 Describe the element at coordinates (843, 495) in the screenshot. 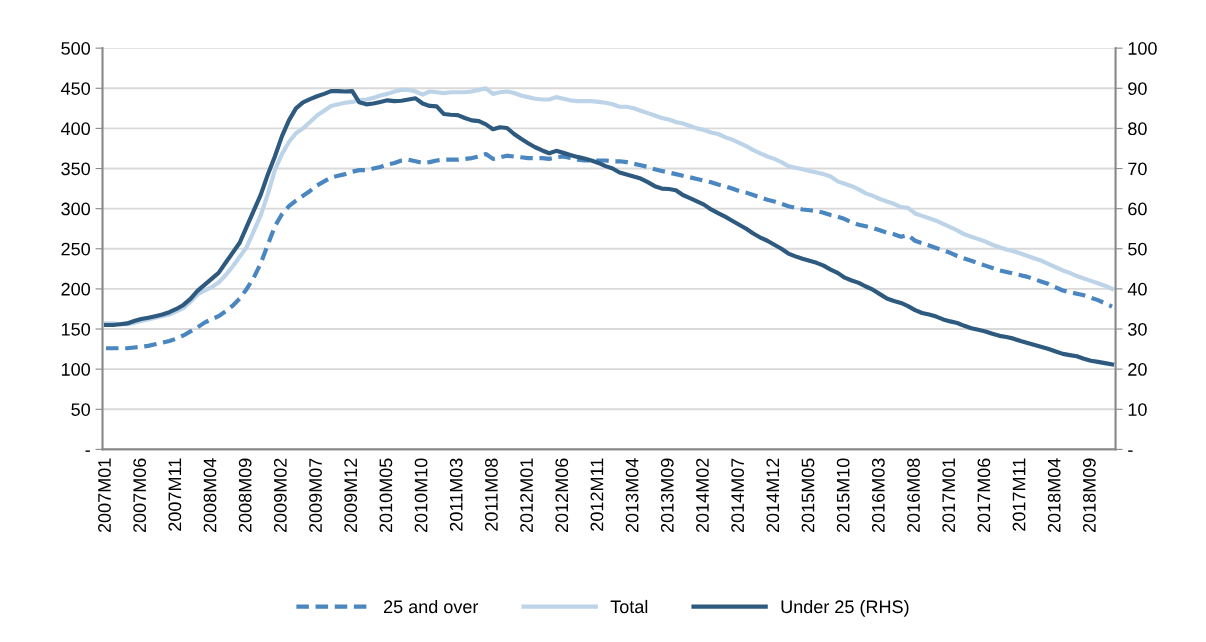

I see `x-tick-label: 2015M10` at that location.